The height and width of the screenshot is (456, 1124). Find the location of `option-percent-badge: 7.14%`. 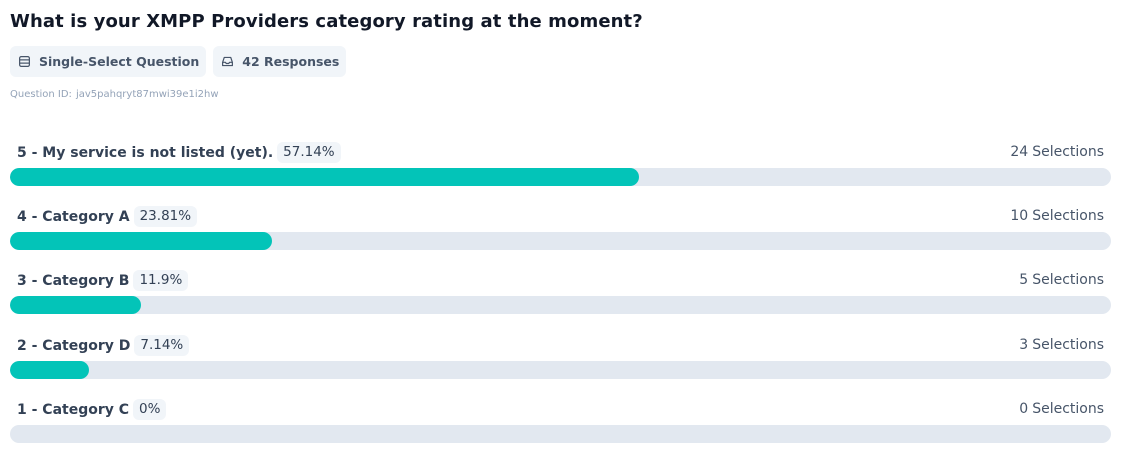

option-percent-badge: 7.14% is located at coordinates (162, 345).